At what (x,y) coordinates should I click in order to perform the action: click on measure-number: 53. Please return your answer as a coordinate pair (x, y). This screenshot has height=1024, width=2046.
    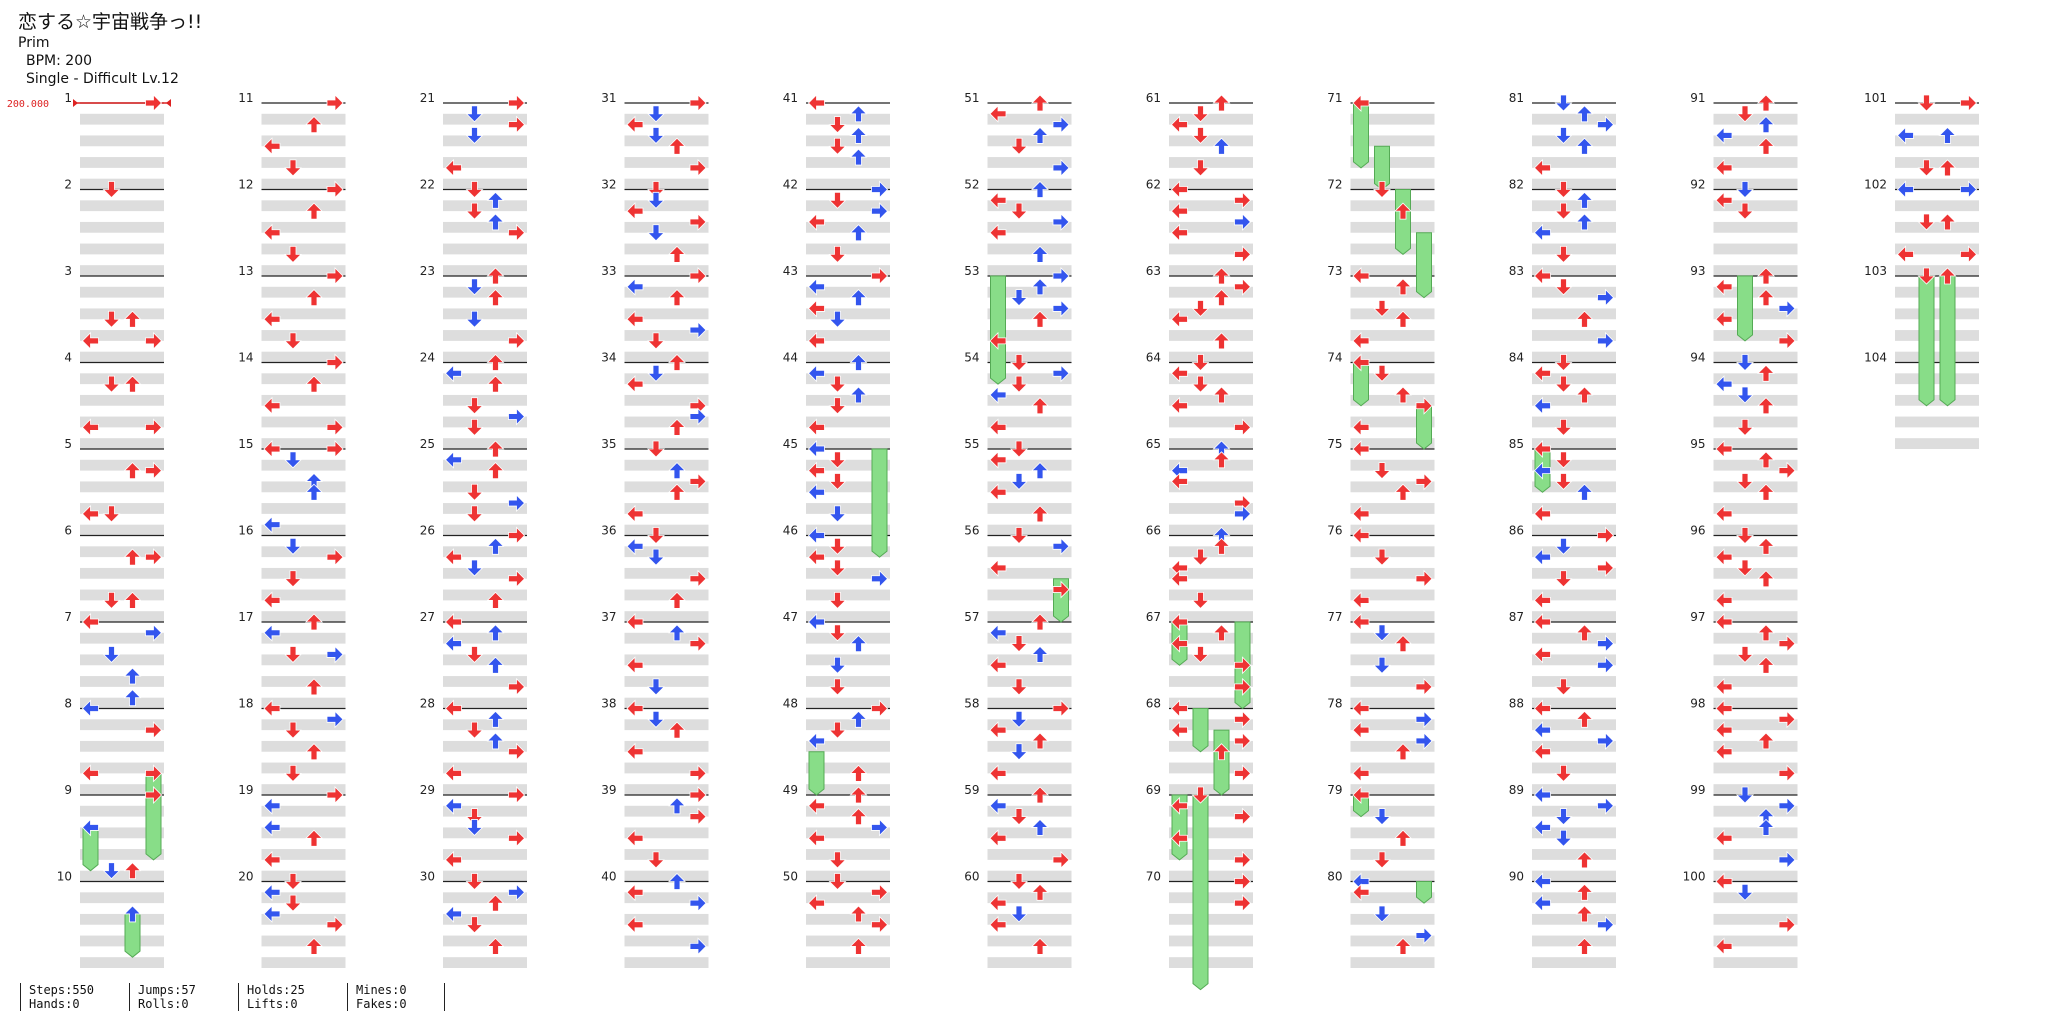
    Looking at the image, I should click on (971, 271).